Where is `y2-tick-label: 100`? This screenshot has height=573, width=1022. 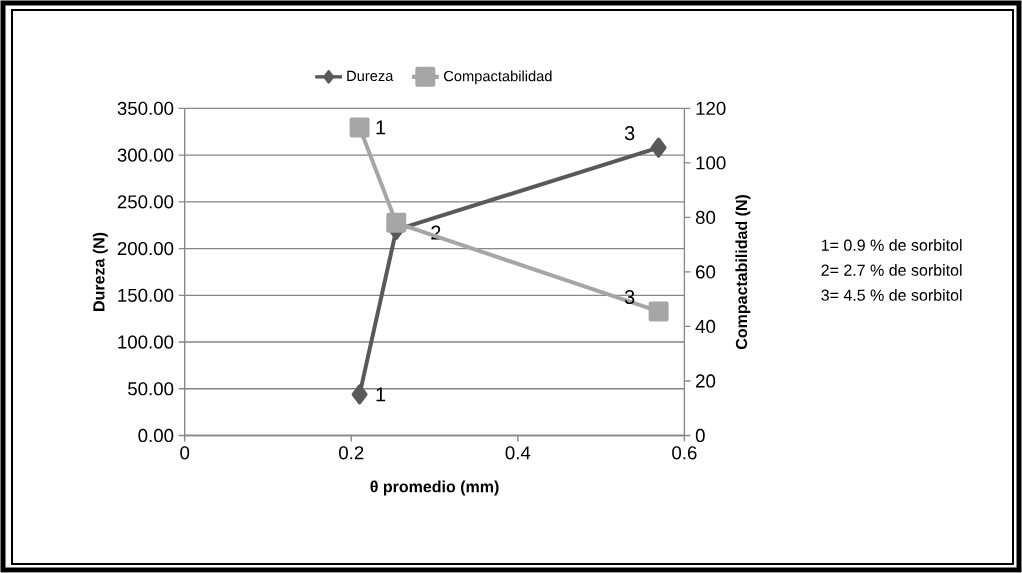
y2-tick-label: 100 is located at coordinates (711, 163).